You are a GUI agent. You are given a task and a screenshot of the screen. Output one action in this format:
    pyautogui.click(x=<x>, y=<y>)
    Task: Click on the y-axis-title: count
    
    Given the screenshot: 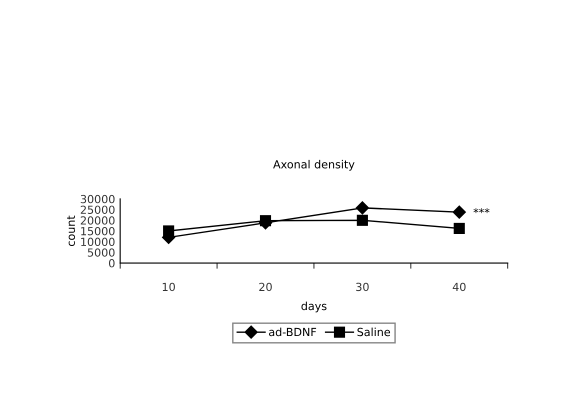 What is the action you would take?
    pyautogui.click(x=71, y=231)
    